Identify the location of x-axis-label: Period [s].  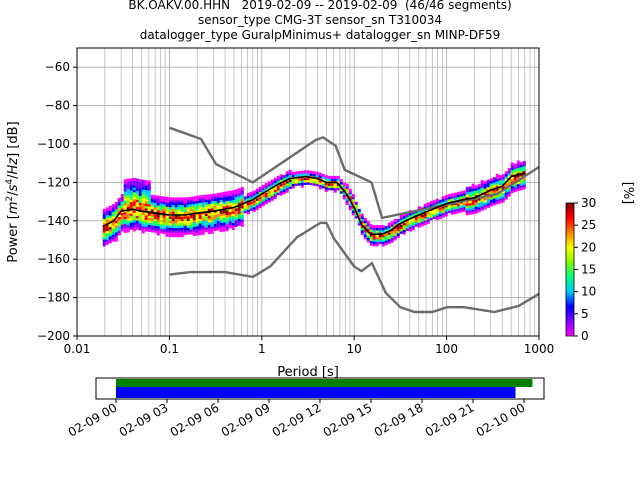
(308, 372).